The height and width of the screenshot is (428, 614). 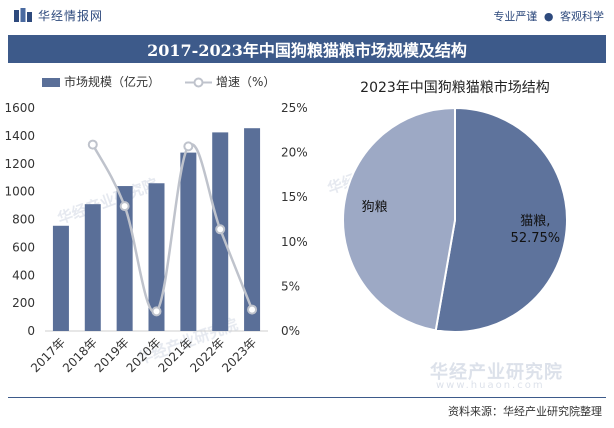 I want to click on brand-logo-icon, so click(x=23, y=15).